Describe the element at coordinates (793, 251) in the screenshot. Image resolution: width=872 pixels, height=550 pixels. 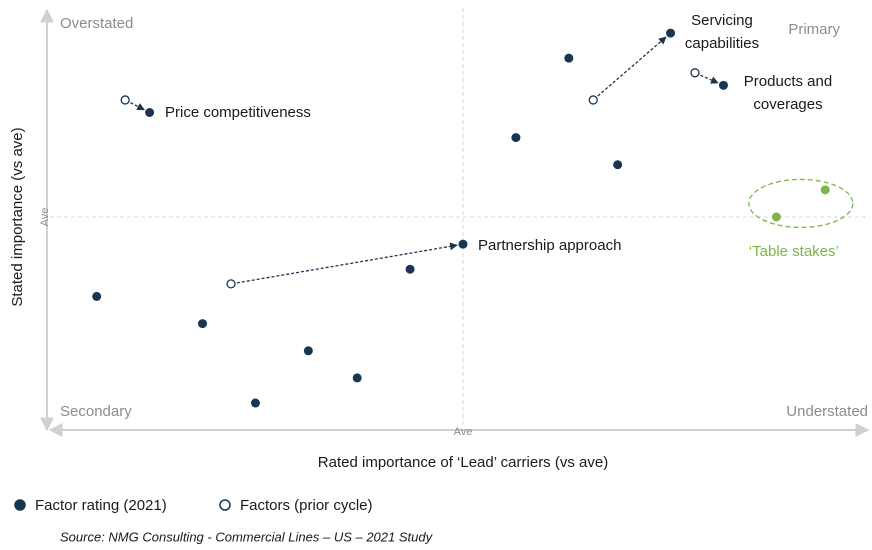
I see `group-label: ‘Table stakes’` at that location.